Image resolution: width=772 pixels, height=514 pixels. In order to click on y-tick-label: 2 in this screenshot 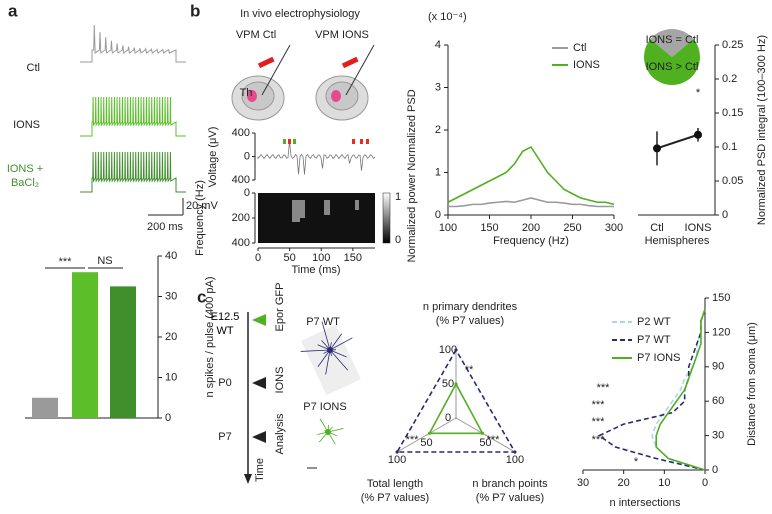, I will do `click(438, 130)`.